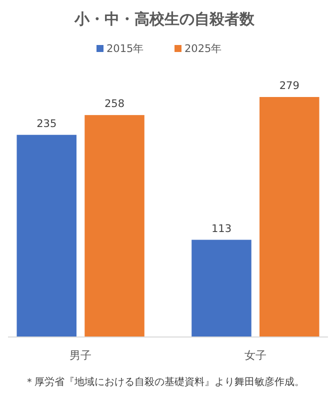  I want to click on legend-label: 2015年, so click(125, 49).